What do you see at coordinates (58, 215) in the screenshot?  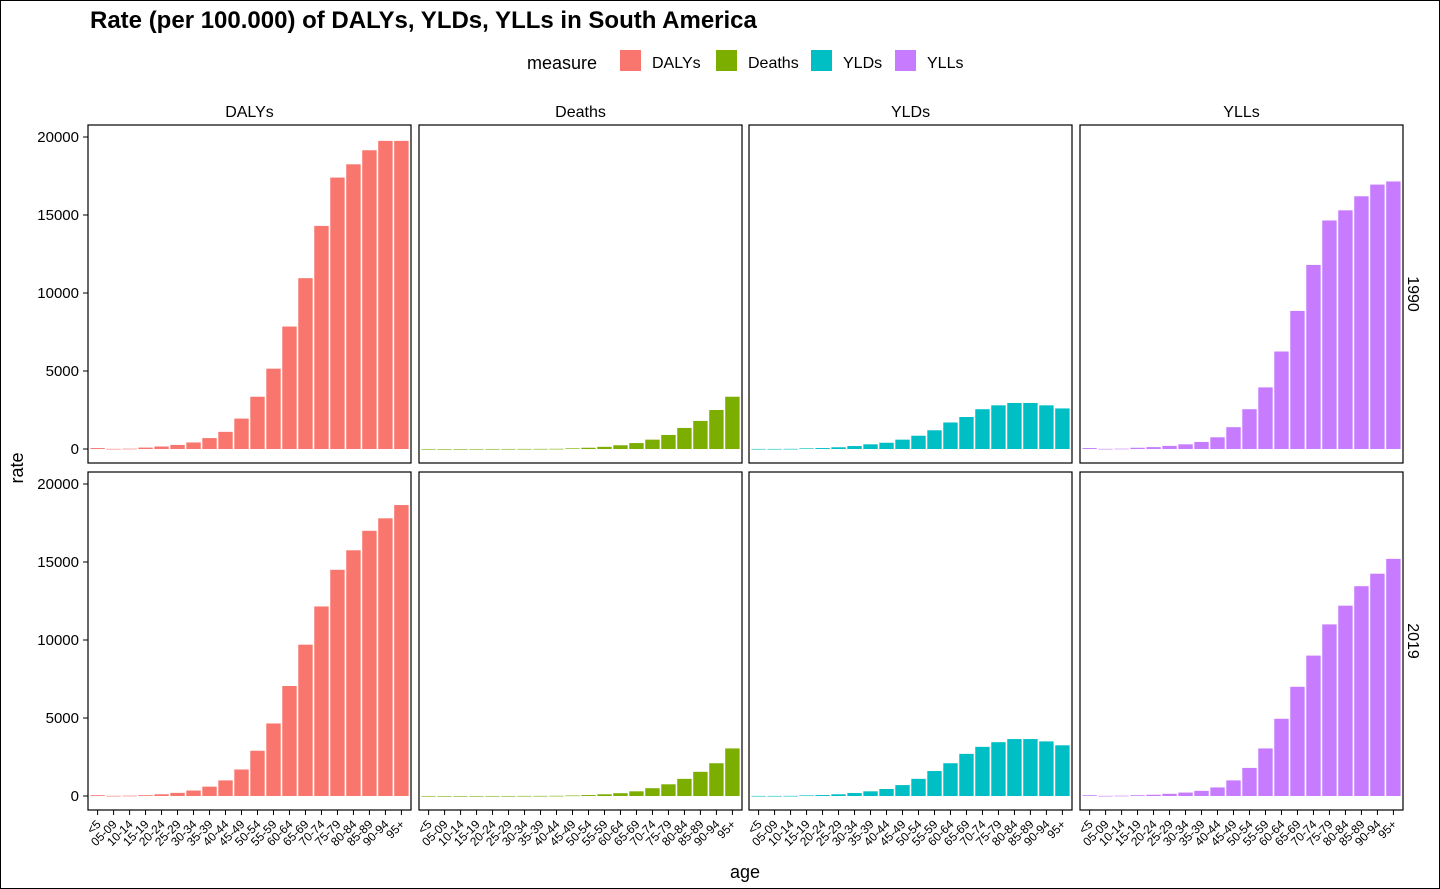 I see `y-tick-label: 15000` at bounding box center [58, 215].